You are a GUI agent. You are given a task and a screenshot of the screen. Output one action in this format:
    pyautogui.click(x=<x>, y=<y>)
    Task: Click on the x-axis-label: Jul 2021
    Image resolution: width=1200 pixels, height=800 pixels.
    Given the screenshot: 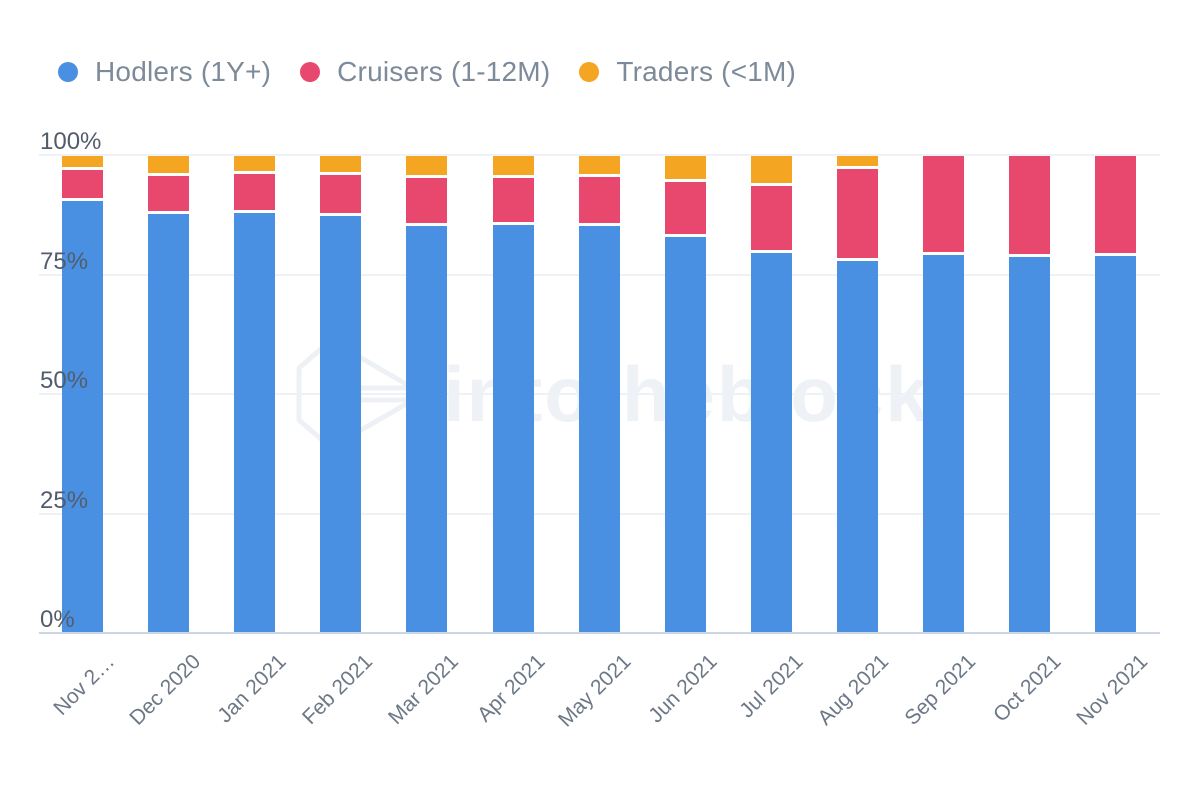 What is the action you would take?
    pyautogui.click(x=771, y=686)
    